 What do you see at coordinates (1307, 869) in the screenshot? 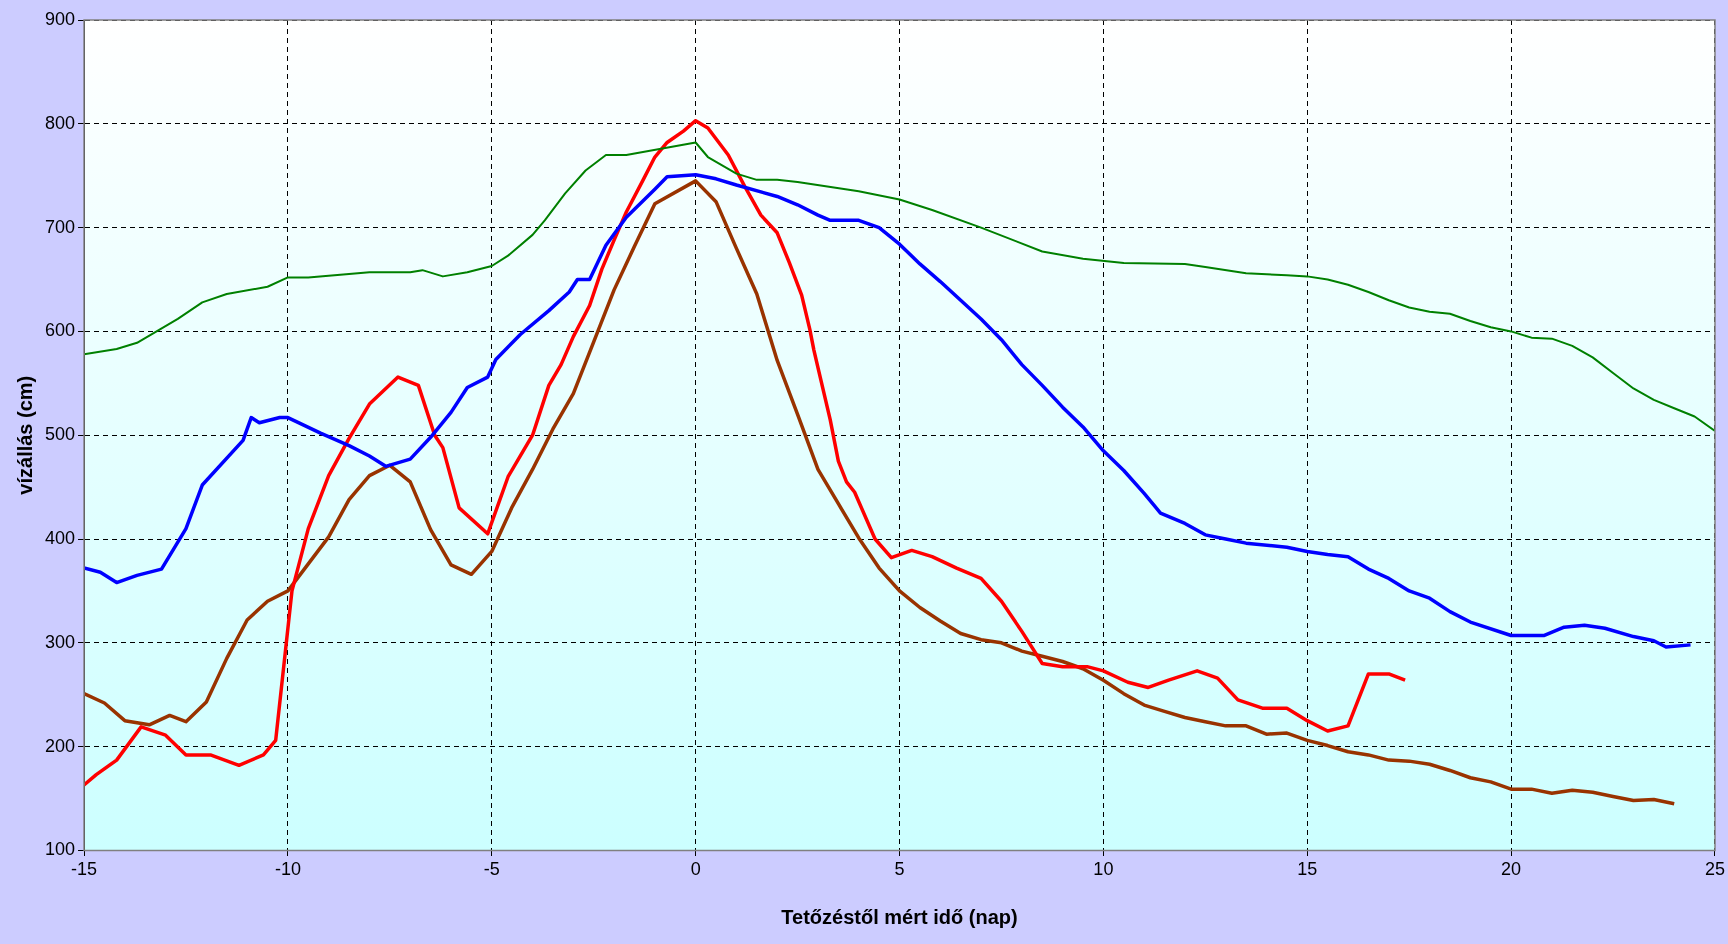
I see `x-tick-label: 15` at bounding box center [1307, 869].